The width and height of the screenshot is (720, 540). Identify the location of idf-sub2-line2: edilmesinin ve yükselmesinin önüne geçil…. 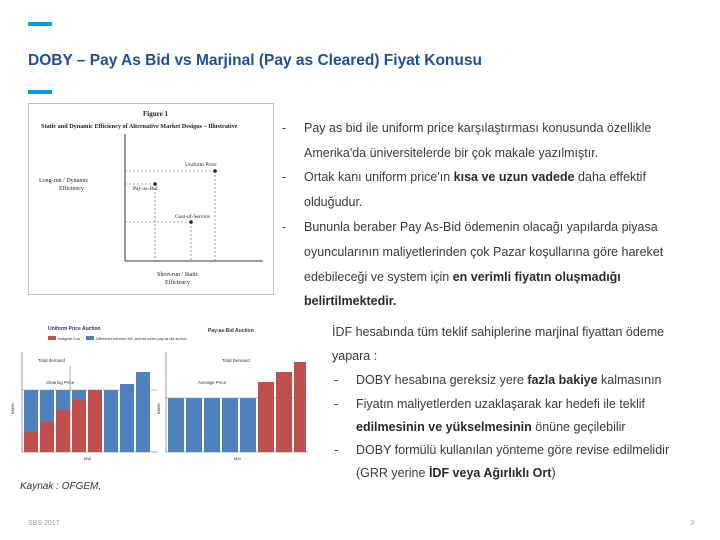
(491, 427).